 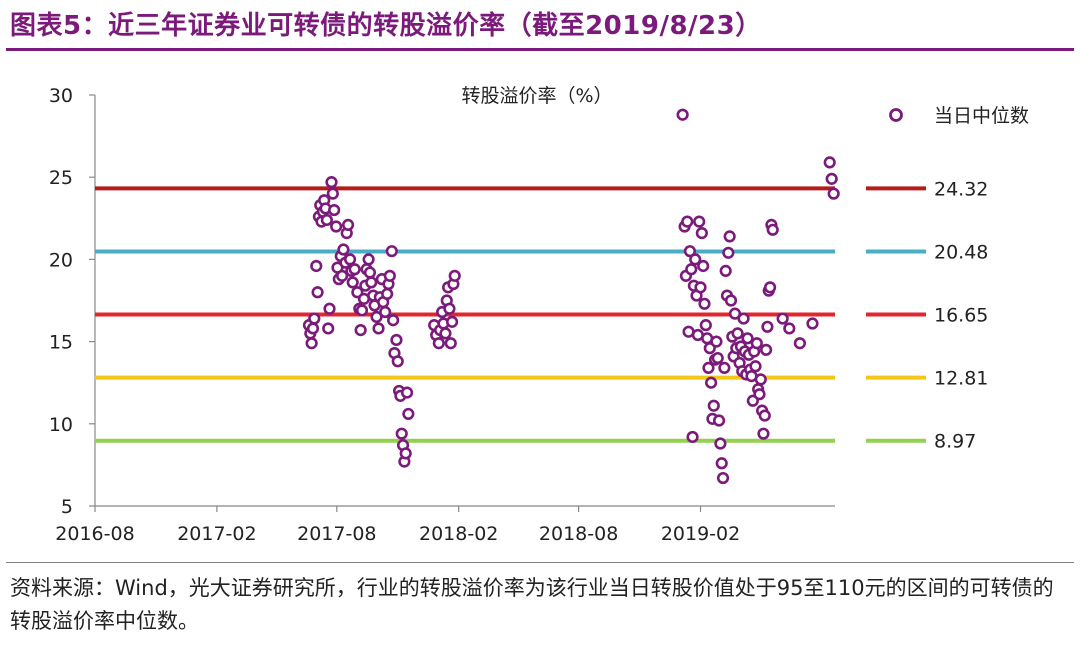 I want to click on y-tick-label: 30, so click(x=61, y=96).